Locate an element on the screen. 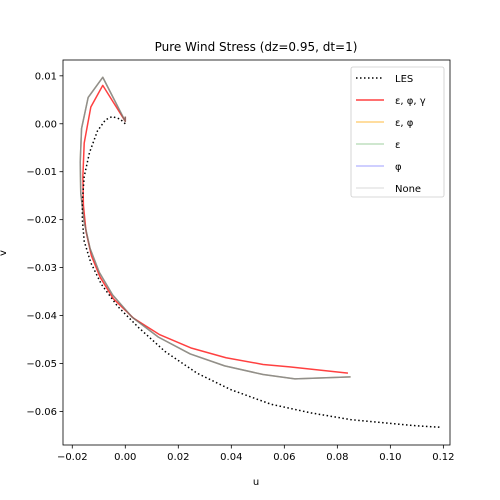 The height and width of the screenshot is (500, 500). x-tick-label: −0.02 is located at coordinates (72, 457).